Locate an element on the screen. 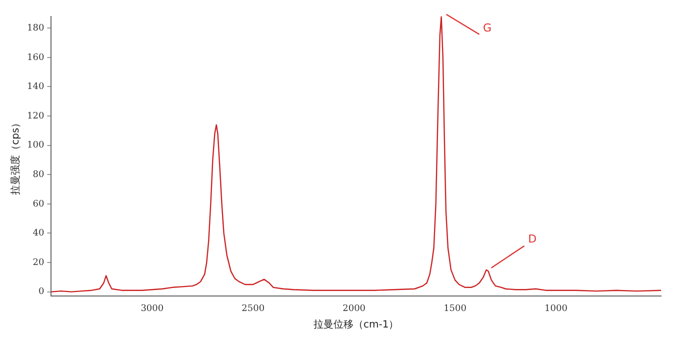 This screenshot has width=681, height=341. y-axis-title: 拉曼强度（cps） is located at coordinates (16, 156).